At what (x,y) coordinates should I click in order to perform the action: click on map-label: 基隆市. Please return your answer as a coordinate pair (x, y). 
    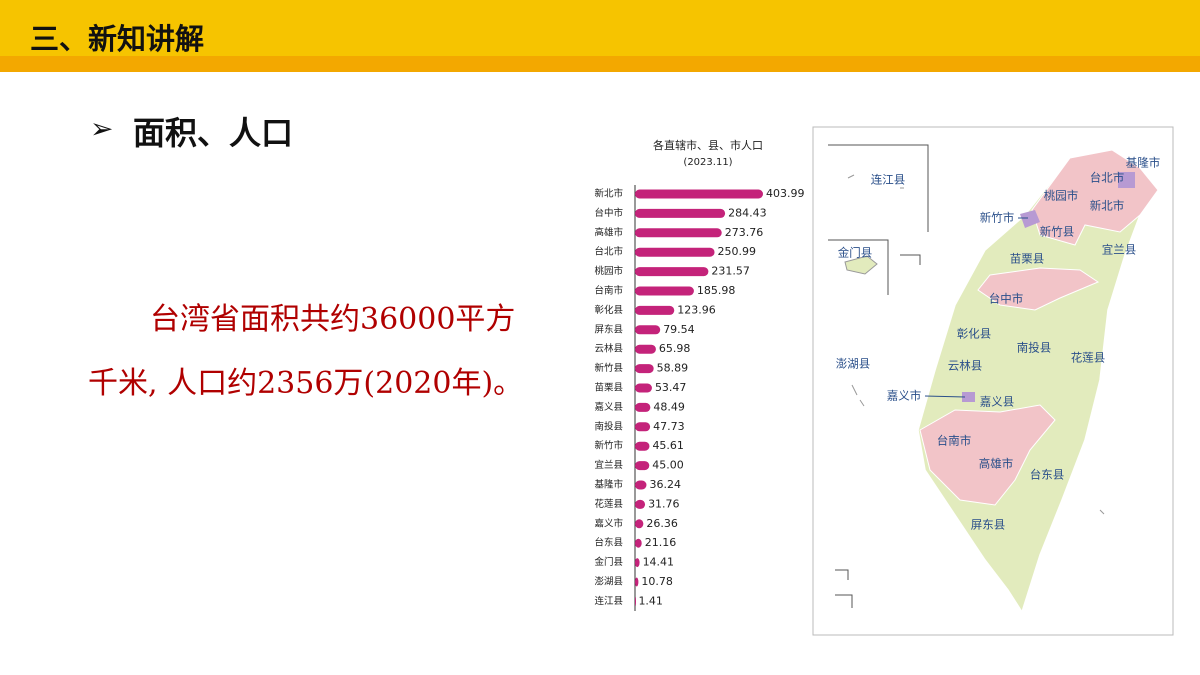
    Looking at the image, I should click on (1143, 163).